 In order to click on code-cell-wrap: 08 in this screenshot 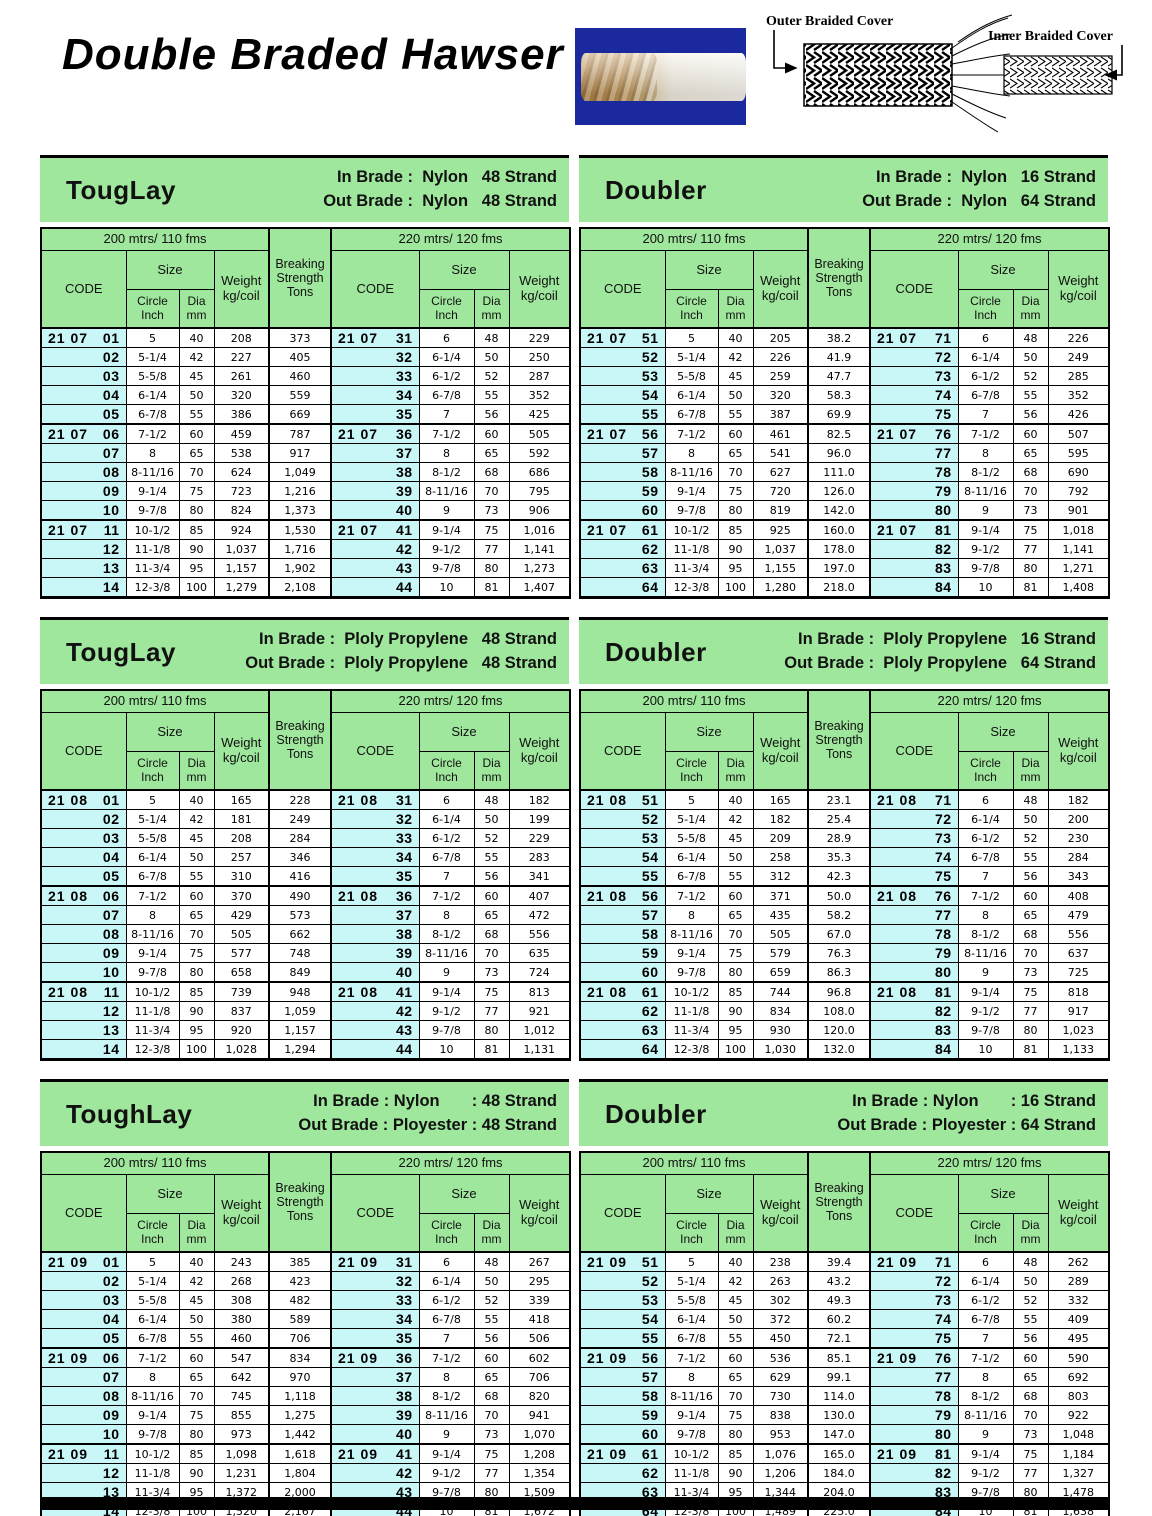, I will do `click(84, 472)`.